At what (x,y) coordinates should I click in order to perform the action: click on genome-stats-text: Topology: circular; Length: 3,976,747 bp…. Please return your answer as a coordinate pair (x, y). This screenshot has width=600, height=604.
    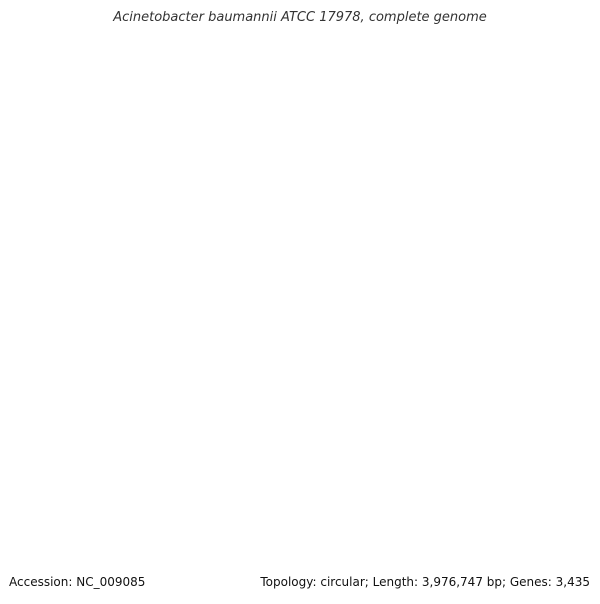
    Looking at the image, I should click on (425, 582).